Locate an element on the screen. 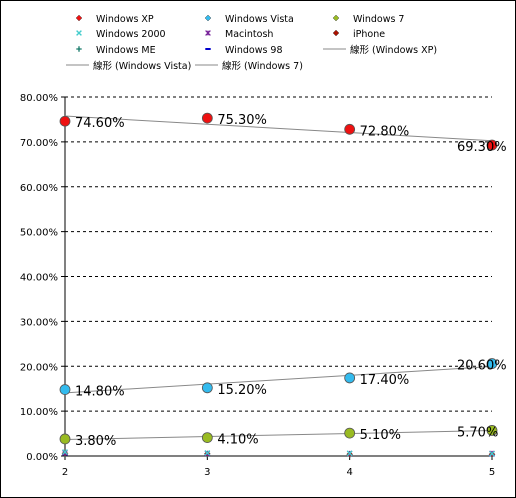 The height and width of the screenshot is (498, 516). data-label: 3.80% is located at coordinates (95, 441).